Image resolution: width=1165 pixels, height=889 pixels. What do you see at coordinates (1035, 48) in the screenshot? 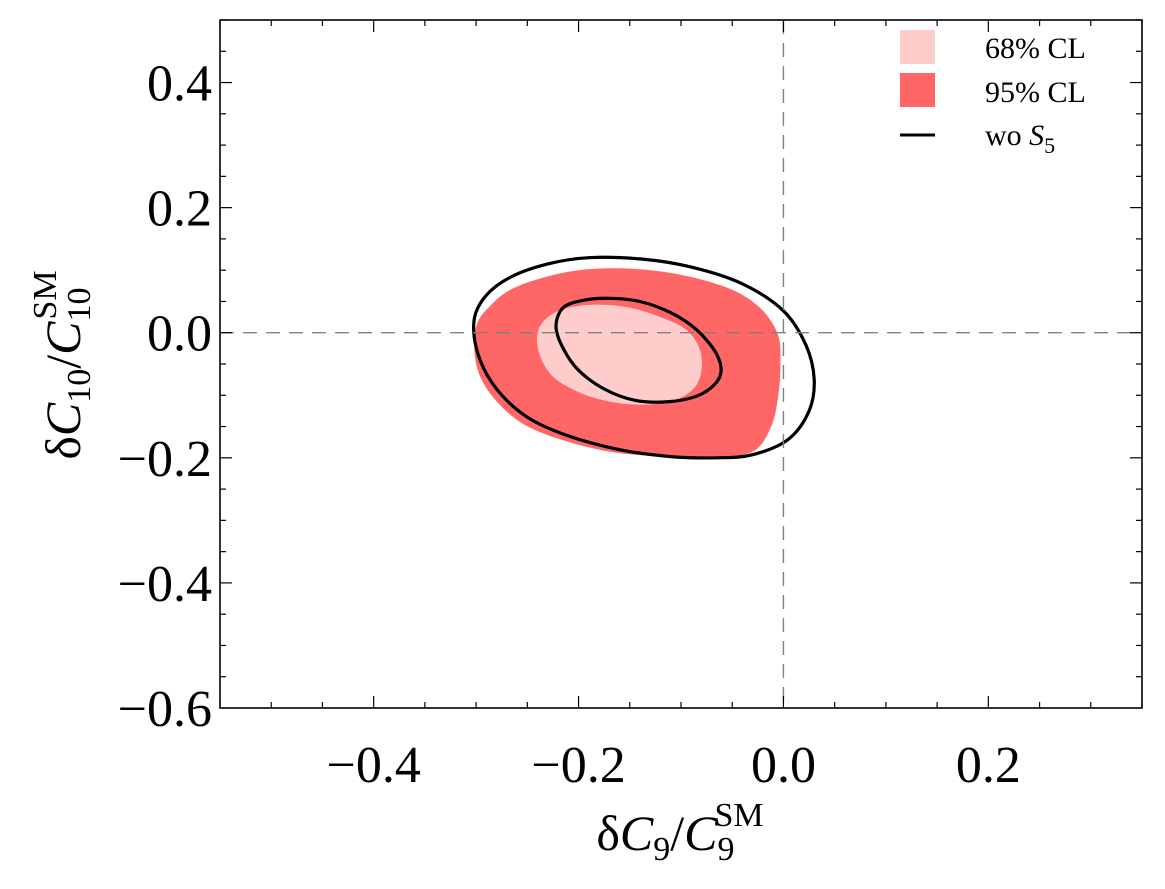
I see `legend-label-68: 68% CL` at bounding box center [1035, 48].